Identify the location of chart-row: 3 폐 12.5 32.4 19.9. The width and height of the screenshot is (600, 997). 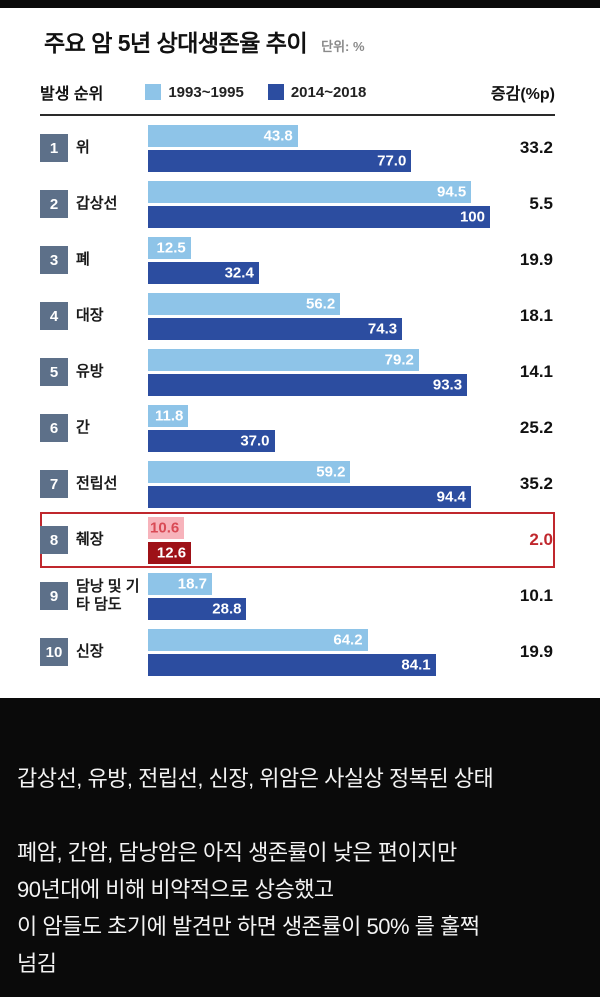
(297, 260).